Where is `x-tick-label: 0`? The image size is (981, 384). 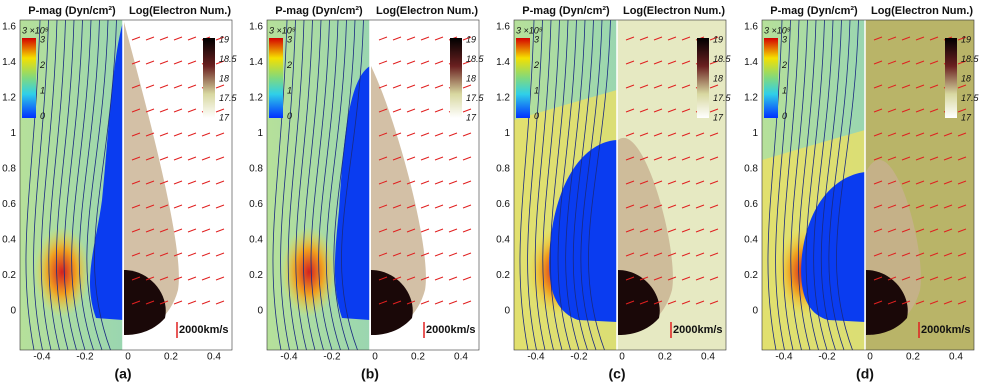
x-tick-label: 0 is located at coordinates (622, 357).